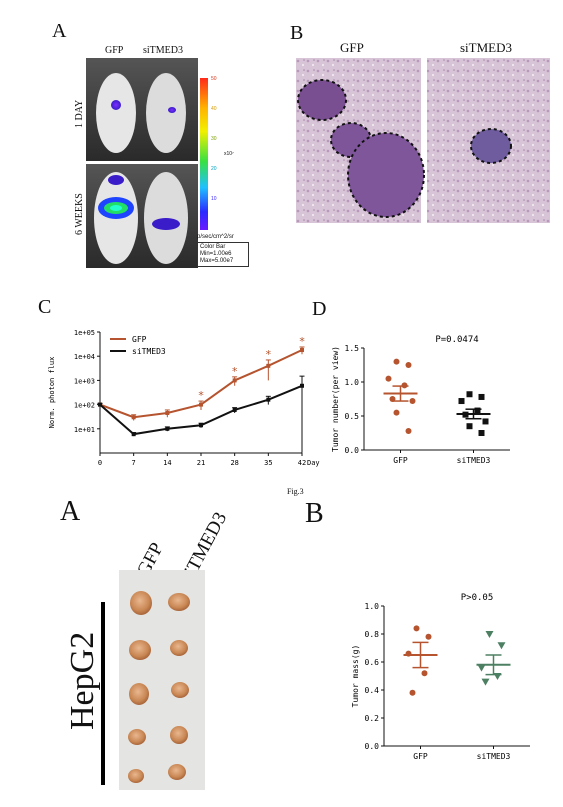 The image size is (563, 807). Describe the element at coordinates (335, 399) in the screenshot. I see `number-y-axis-label: Tumor number(per view)` at that location.